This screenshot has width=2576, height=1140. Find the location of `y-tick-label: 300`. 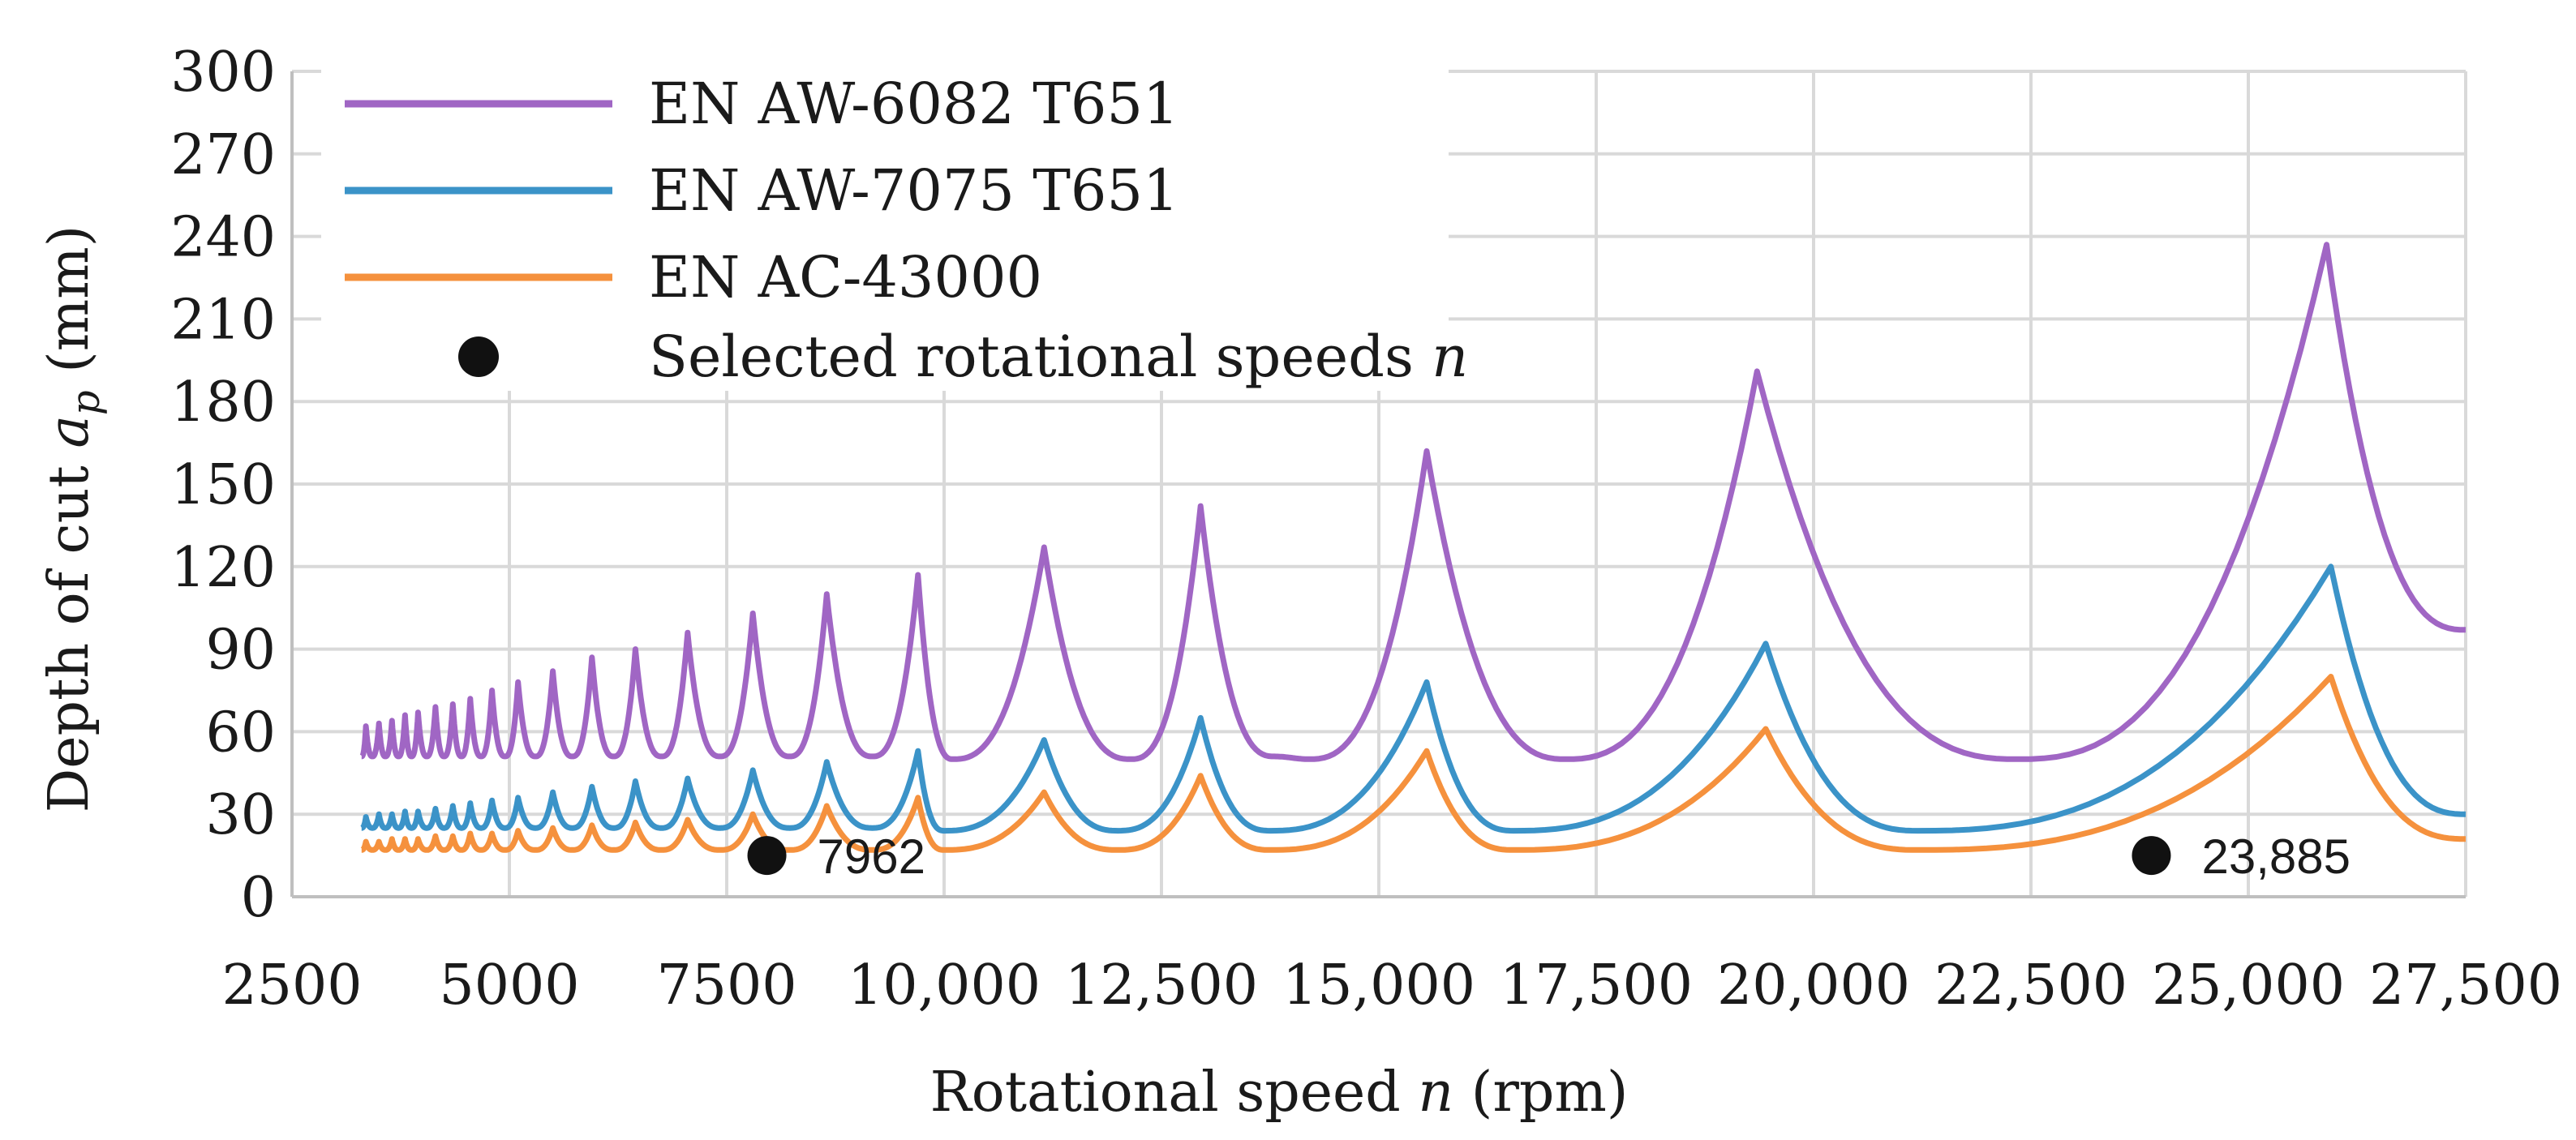

y-tick-label: 300 is located at coordinates (223, 73).